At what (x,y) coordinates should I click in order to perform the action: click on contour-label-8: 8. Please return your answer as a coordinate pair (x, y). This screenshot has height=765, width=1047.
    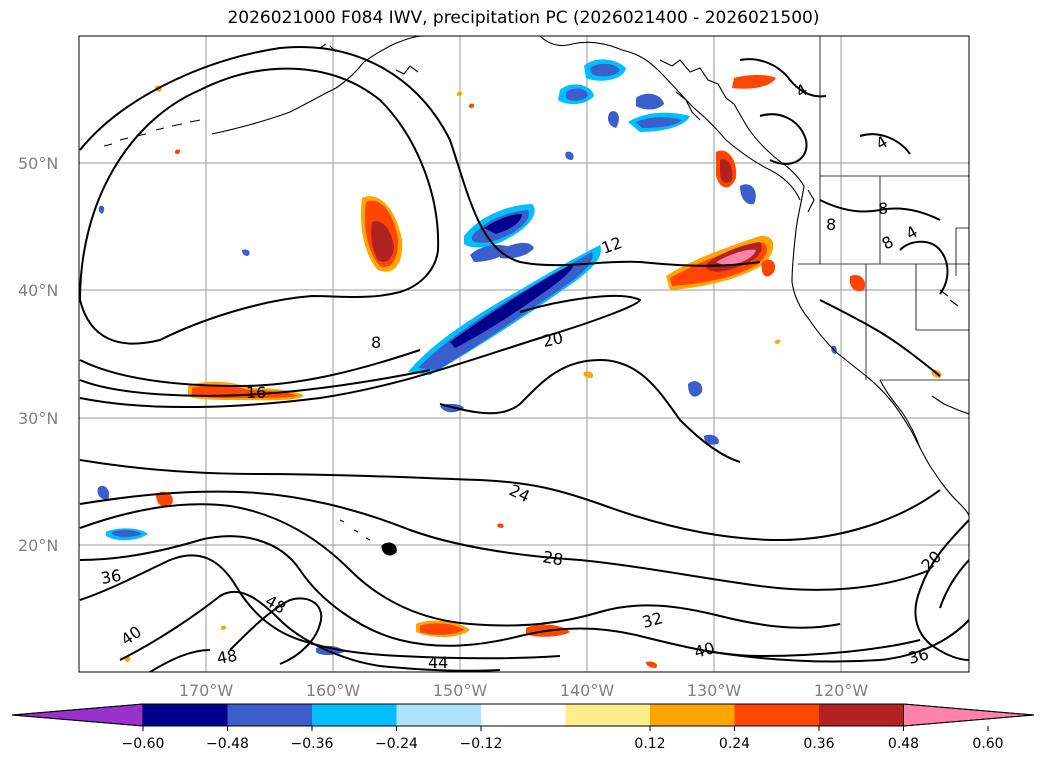
    Looking at the image, I should click on (376, 342).